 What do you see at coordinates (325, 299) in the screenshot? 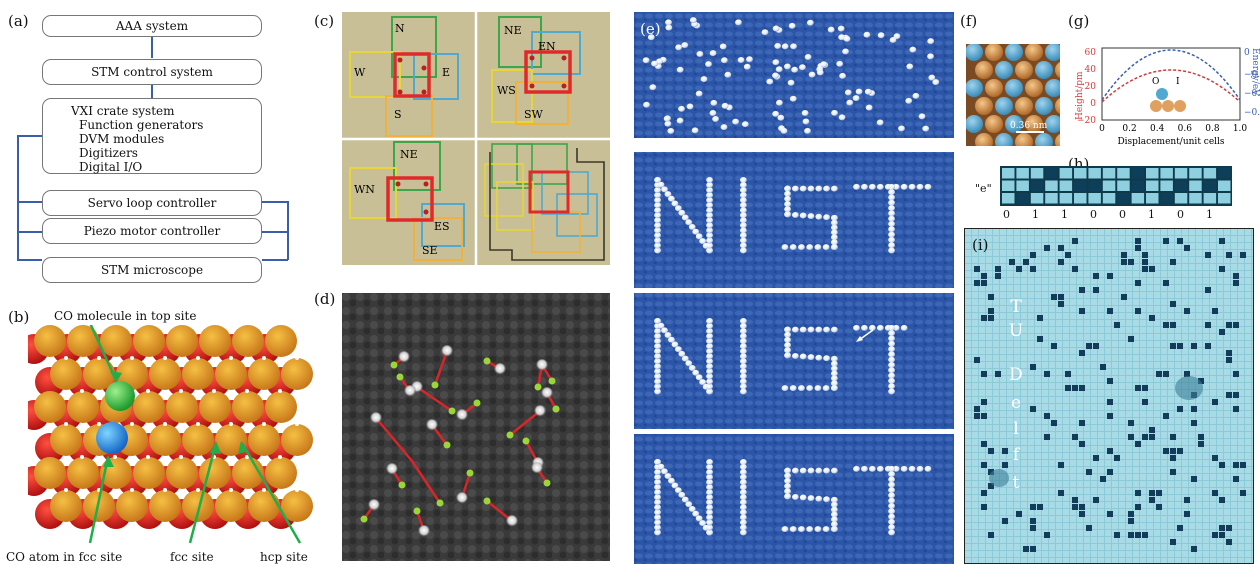
I see `panel-d-label: (d)` at bounding box center [325, 299].